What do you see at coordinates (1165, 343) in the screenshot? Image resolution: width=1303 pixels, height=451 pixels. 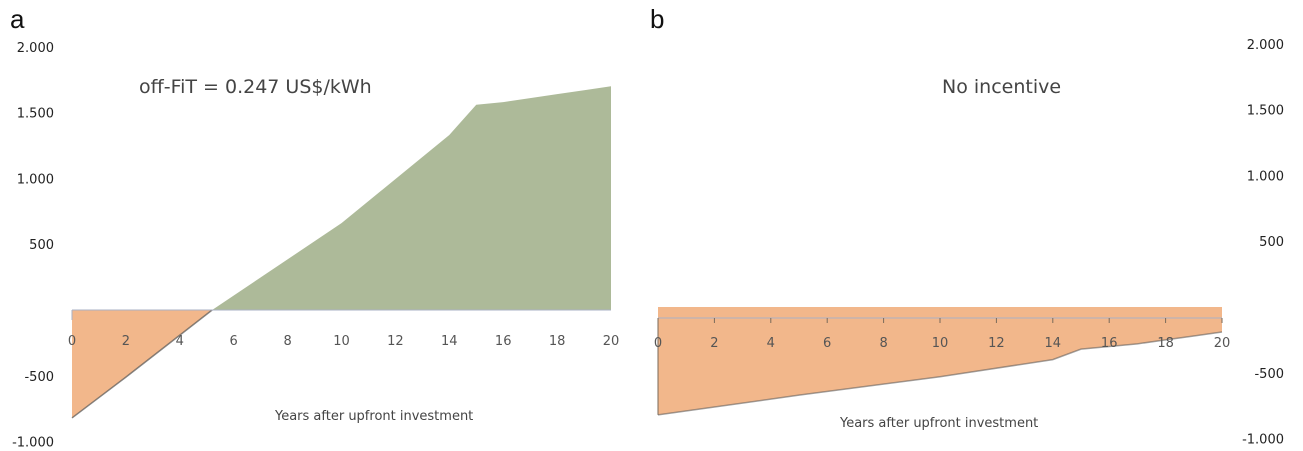 I see `chart-b-x-tick-label: 18` at bounding box center [1165, 343].